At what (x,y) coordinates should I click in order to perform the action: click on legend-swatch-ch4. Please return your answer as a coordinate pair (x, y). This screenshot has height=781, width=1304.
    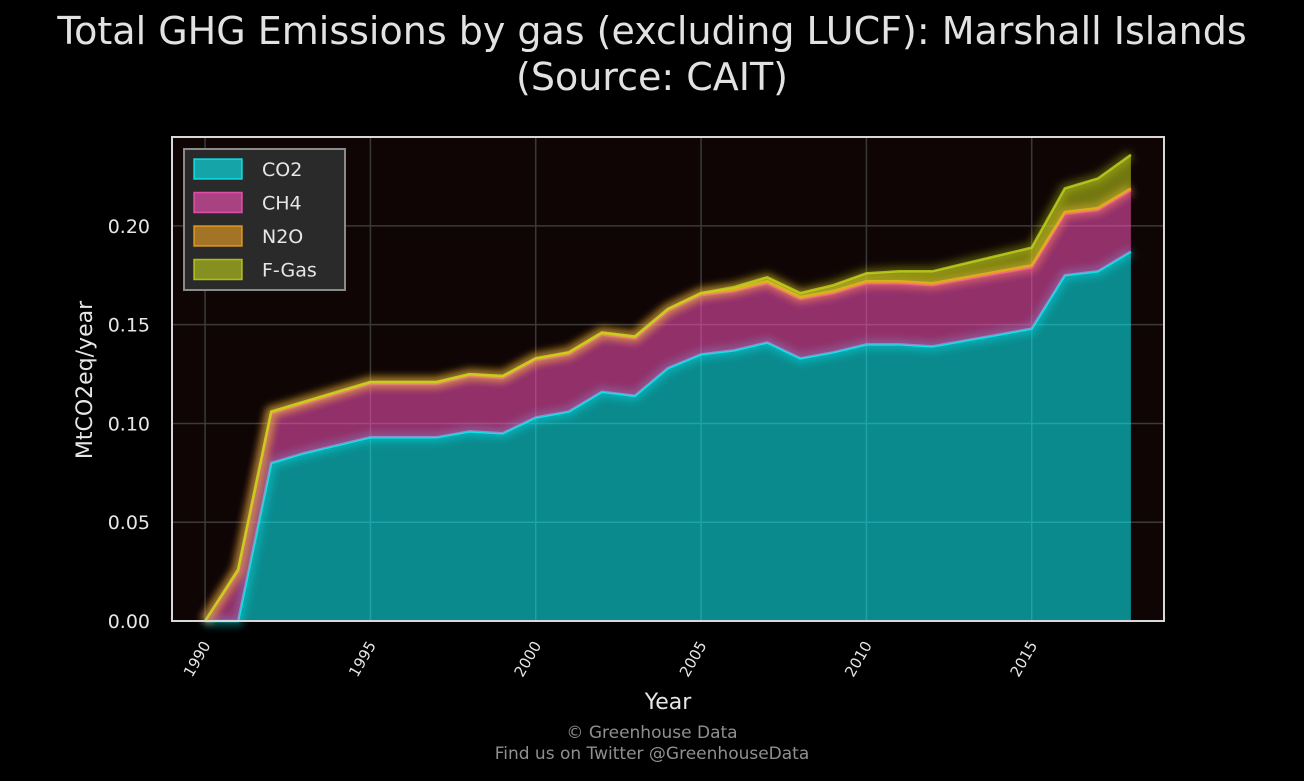
    Looking at the image, I should click on (218, 202).